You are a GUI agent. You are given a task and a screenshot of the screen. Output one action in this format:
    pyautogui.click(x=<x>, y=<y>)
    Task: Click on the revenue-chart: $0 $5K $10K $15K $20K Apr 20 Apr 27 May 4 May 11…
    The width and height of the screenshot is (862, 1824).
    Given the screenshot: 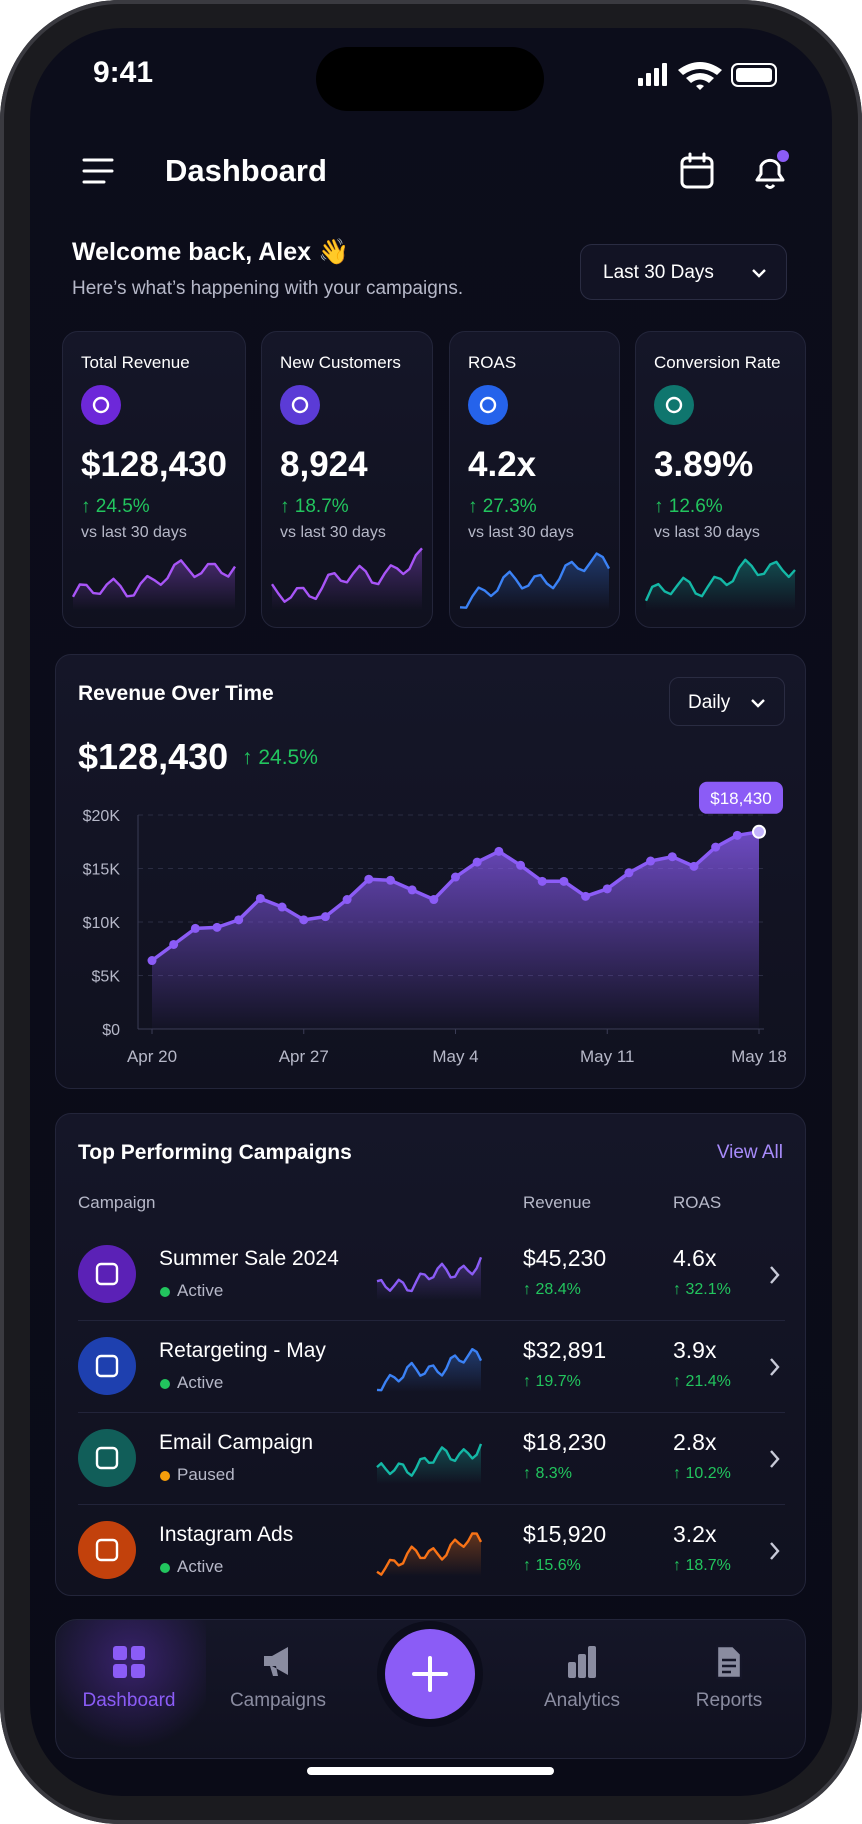 What is the action you would take?
    pyautogui.click(x=435, y=923)
    